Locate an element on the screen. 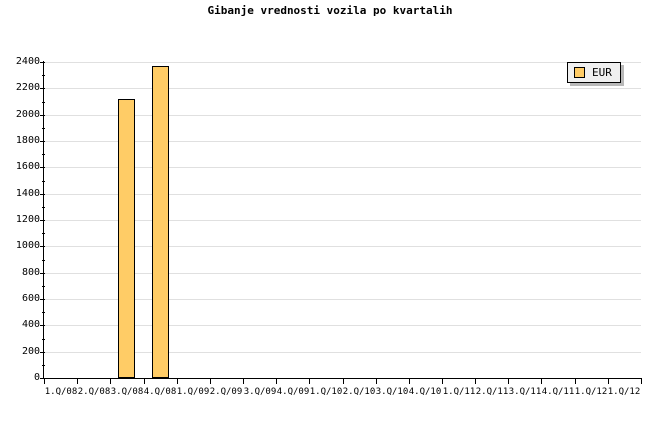 Image resolution: width=660 pixels, height=440 pixels. x-axis-tick-label: 3.Q/09 is located at coordinates (260, 392).